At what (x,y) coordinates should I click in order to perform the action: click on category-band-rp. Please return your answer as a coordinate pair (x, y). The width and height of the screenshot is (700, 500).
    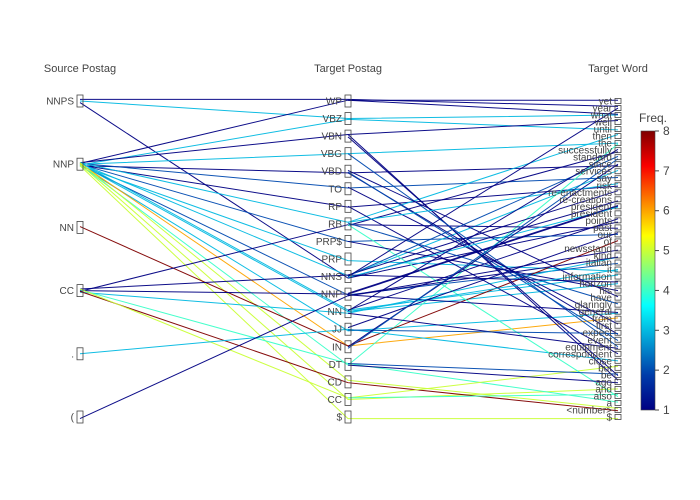
    Looking at the image, I should click on (348, 206).